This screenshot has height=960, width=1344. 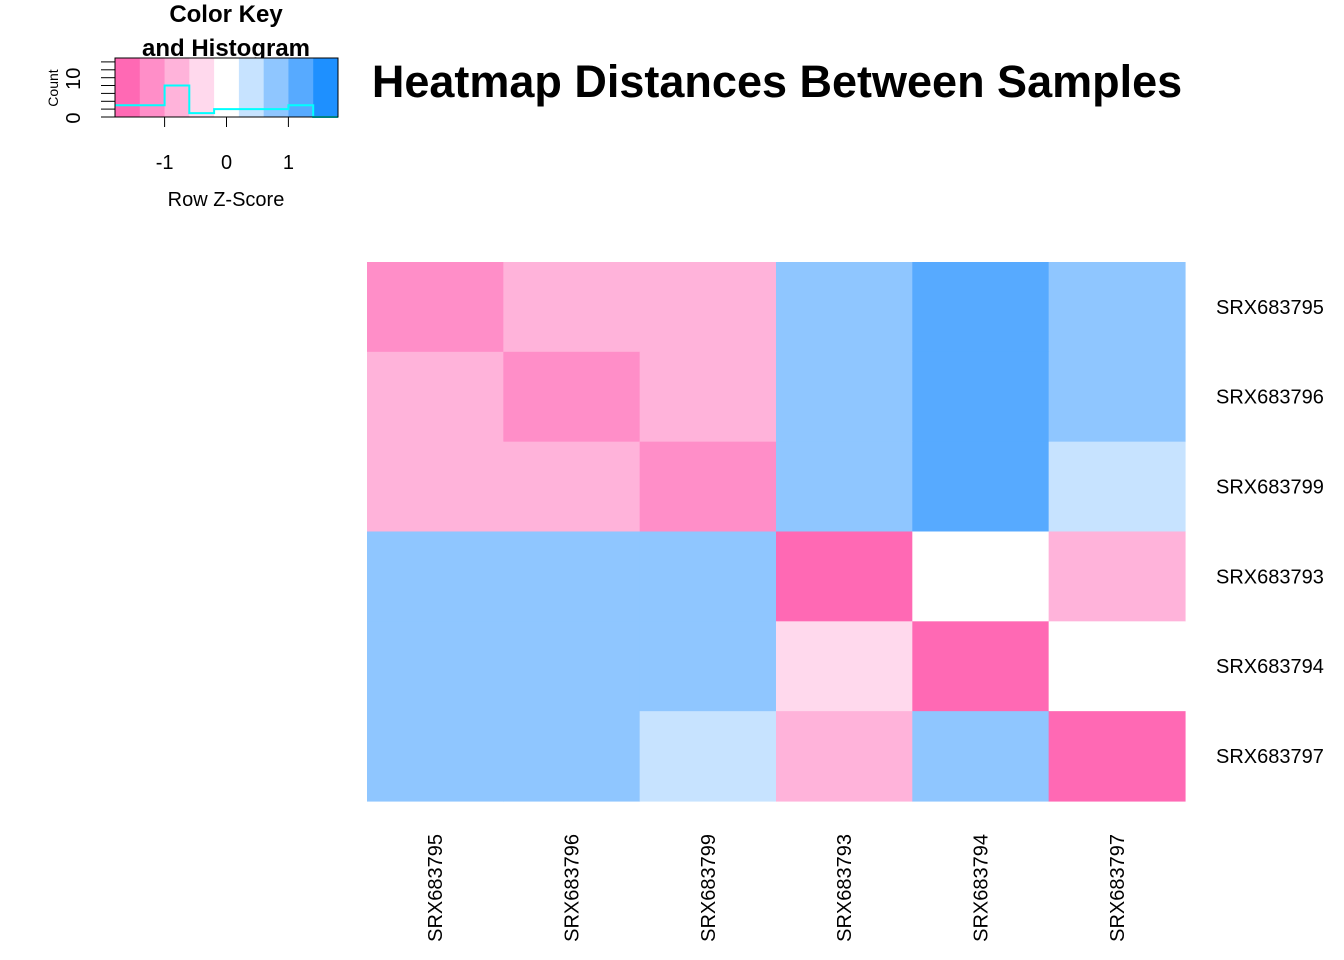 I want to click on color-key-title-line1: Color Key, so click(x=226, y=14).